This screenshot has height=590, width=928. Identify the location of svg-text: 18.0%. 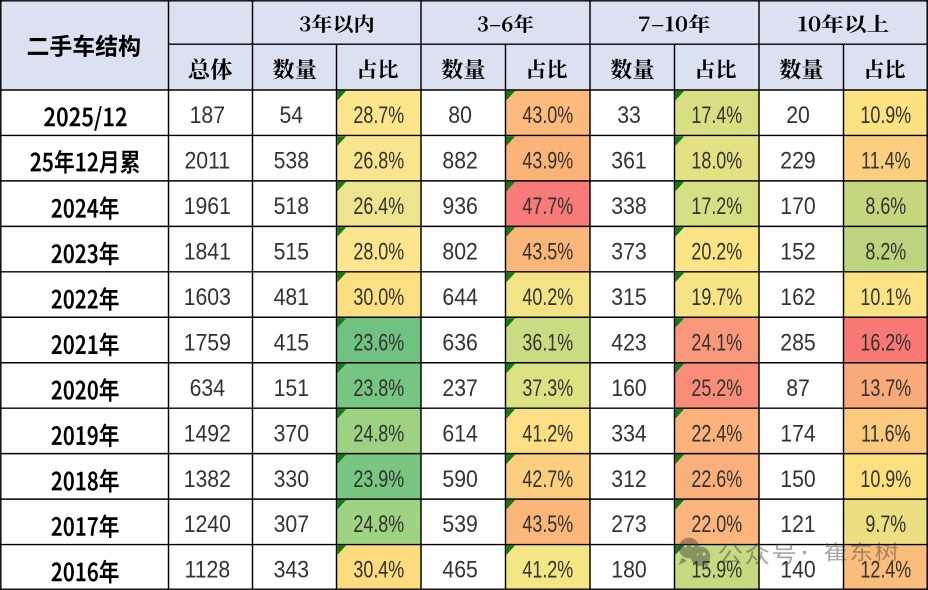
(716, 161).